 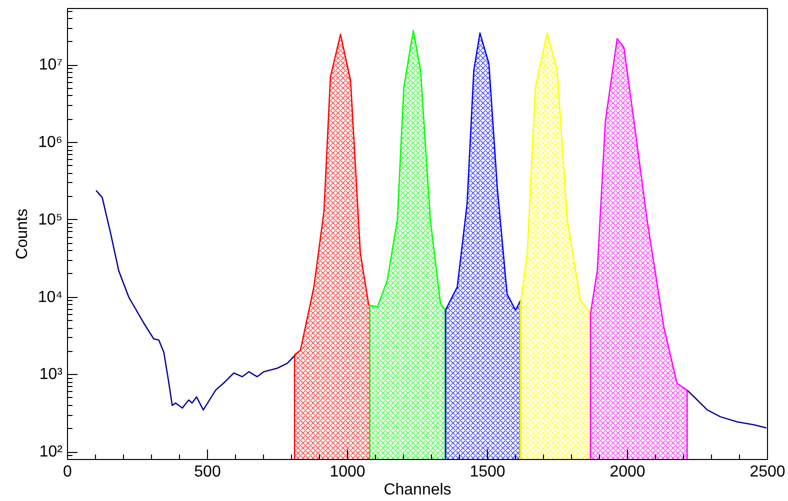 What do you see at coordinates (488, 472) in the screenshot?
I see `x-tick-label: 1500` at bounding box center [488, 472].